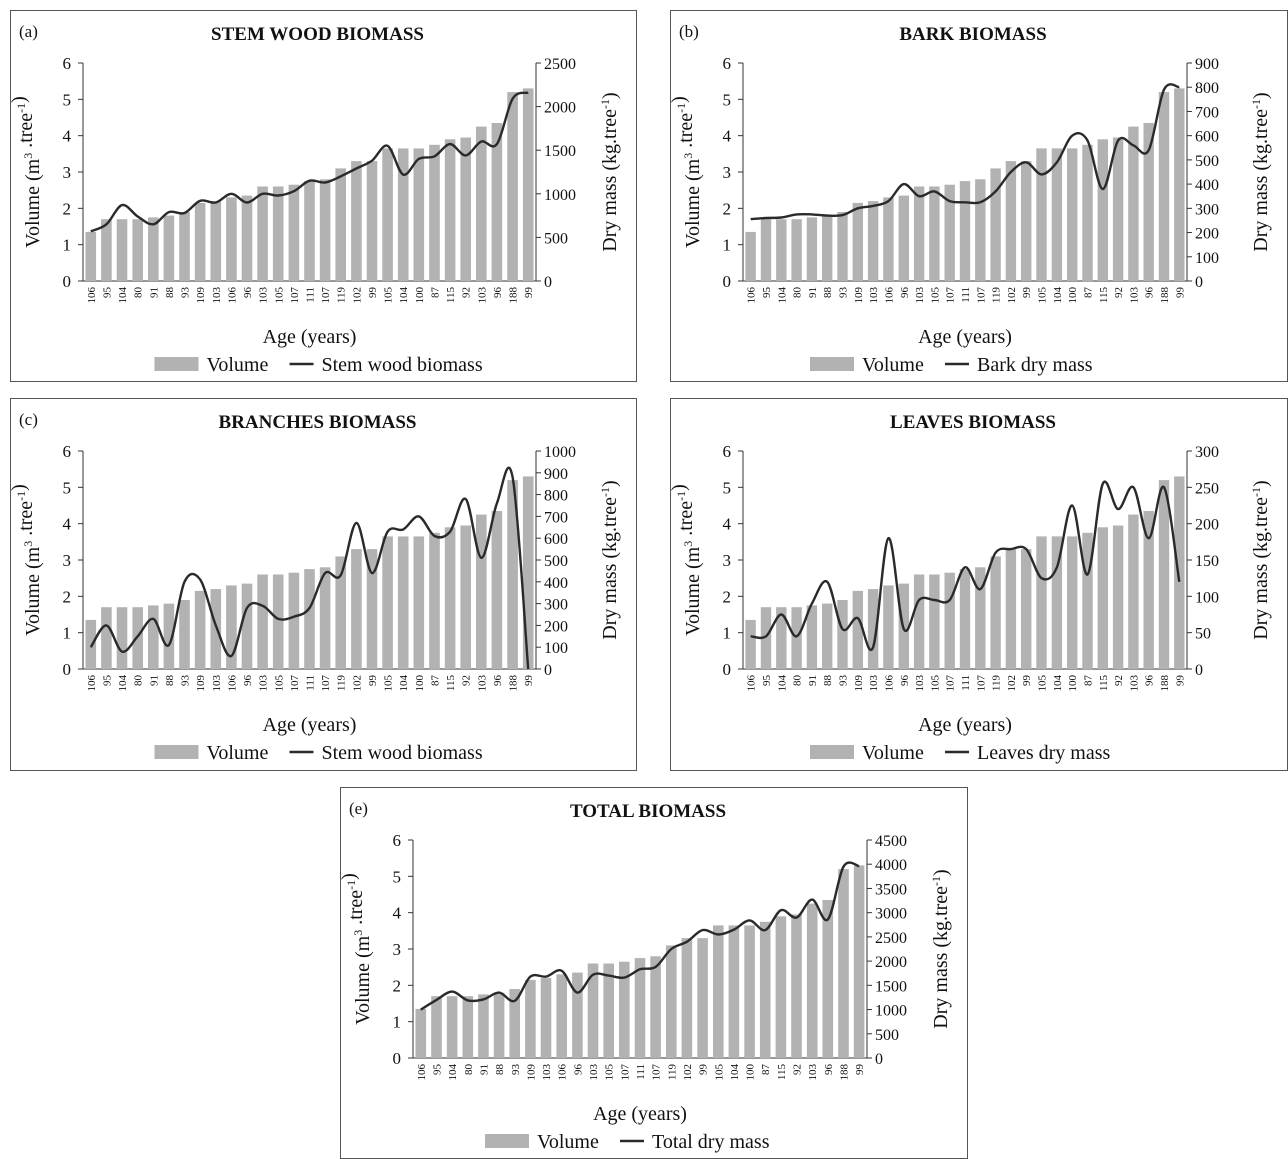 This screenshot has width=1288, height=1159. Describe the element at coordinates (951, 365) in the screenshot. I see `legend: Volume Bark dry mass` at that location.